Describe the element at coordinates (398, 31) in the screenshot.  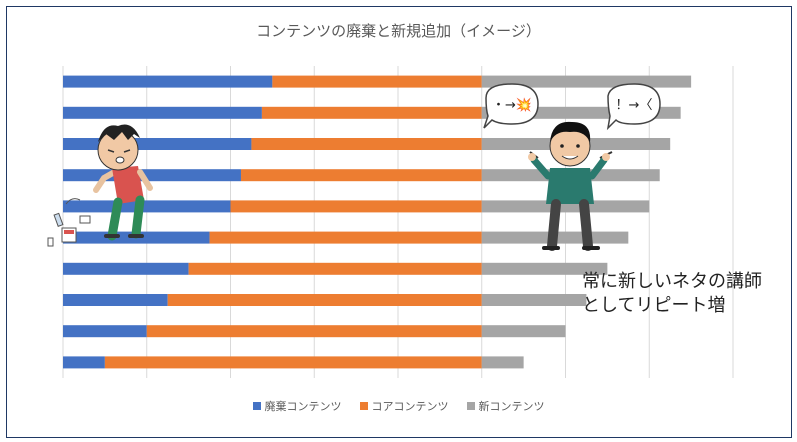
I see `chart-title: コンテンツの廃棄と新規追加（イメージ）` at that location.